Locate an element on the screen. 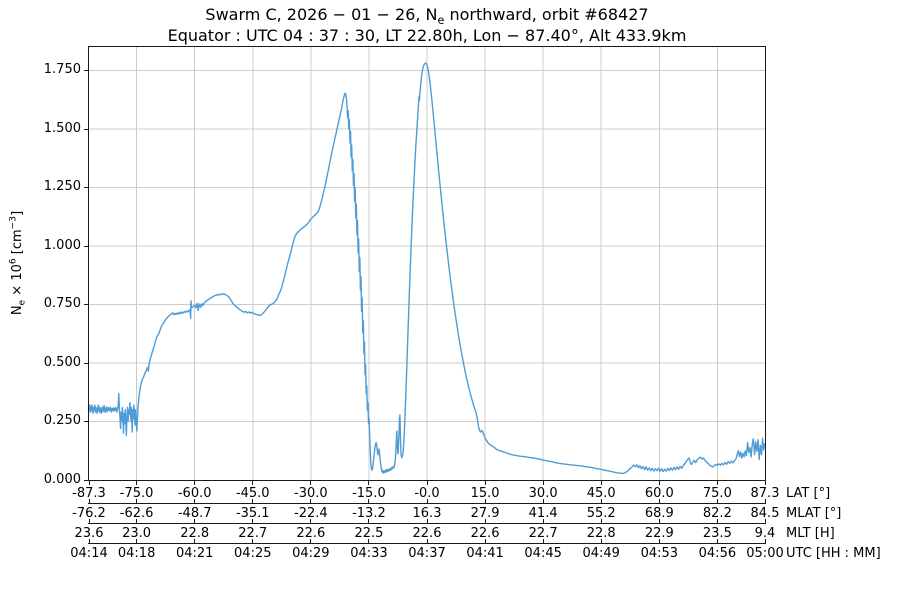 This screenshot has height=600, width=900. x-tick-label-mlt: 23.0 is located at coordinates (137, 533).